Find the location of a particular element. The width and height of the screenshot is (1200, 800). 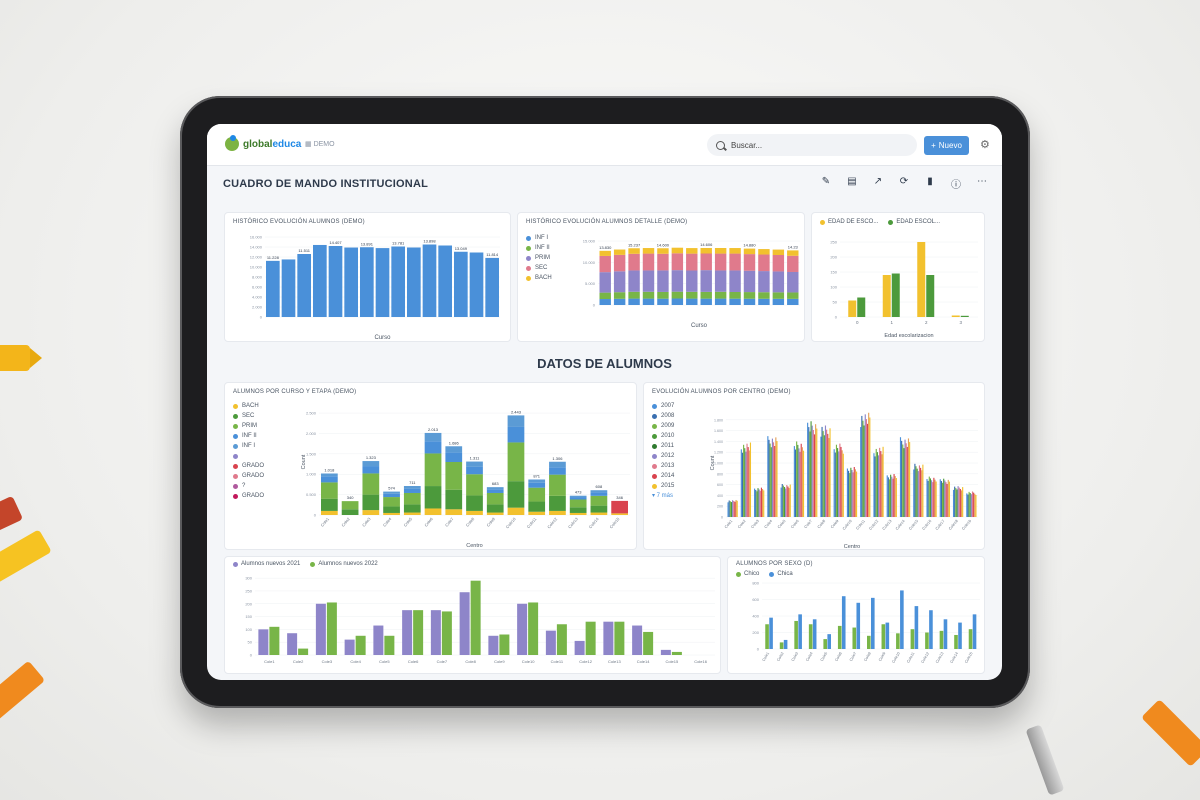

info-icon: ⓘ is located at coordinates (956, 185).